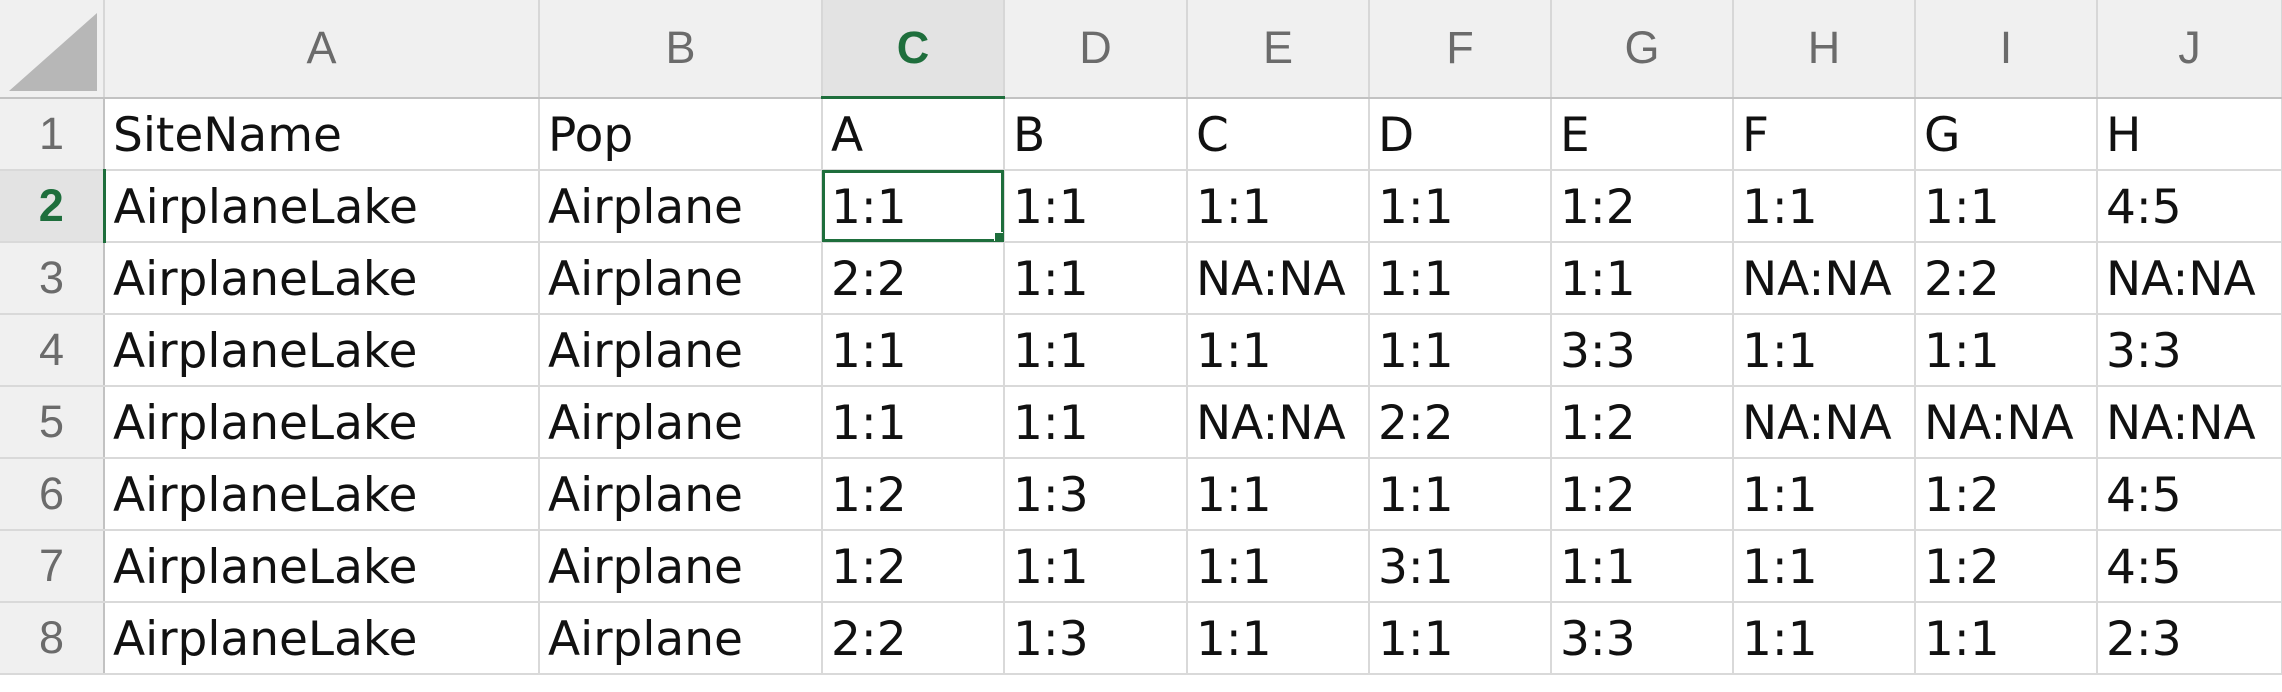 The image size is (2282, 692). Describe the element at coordinates (913, 49) in the screenshot. I see `column-header-c: C` at that location.